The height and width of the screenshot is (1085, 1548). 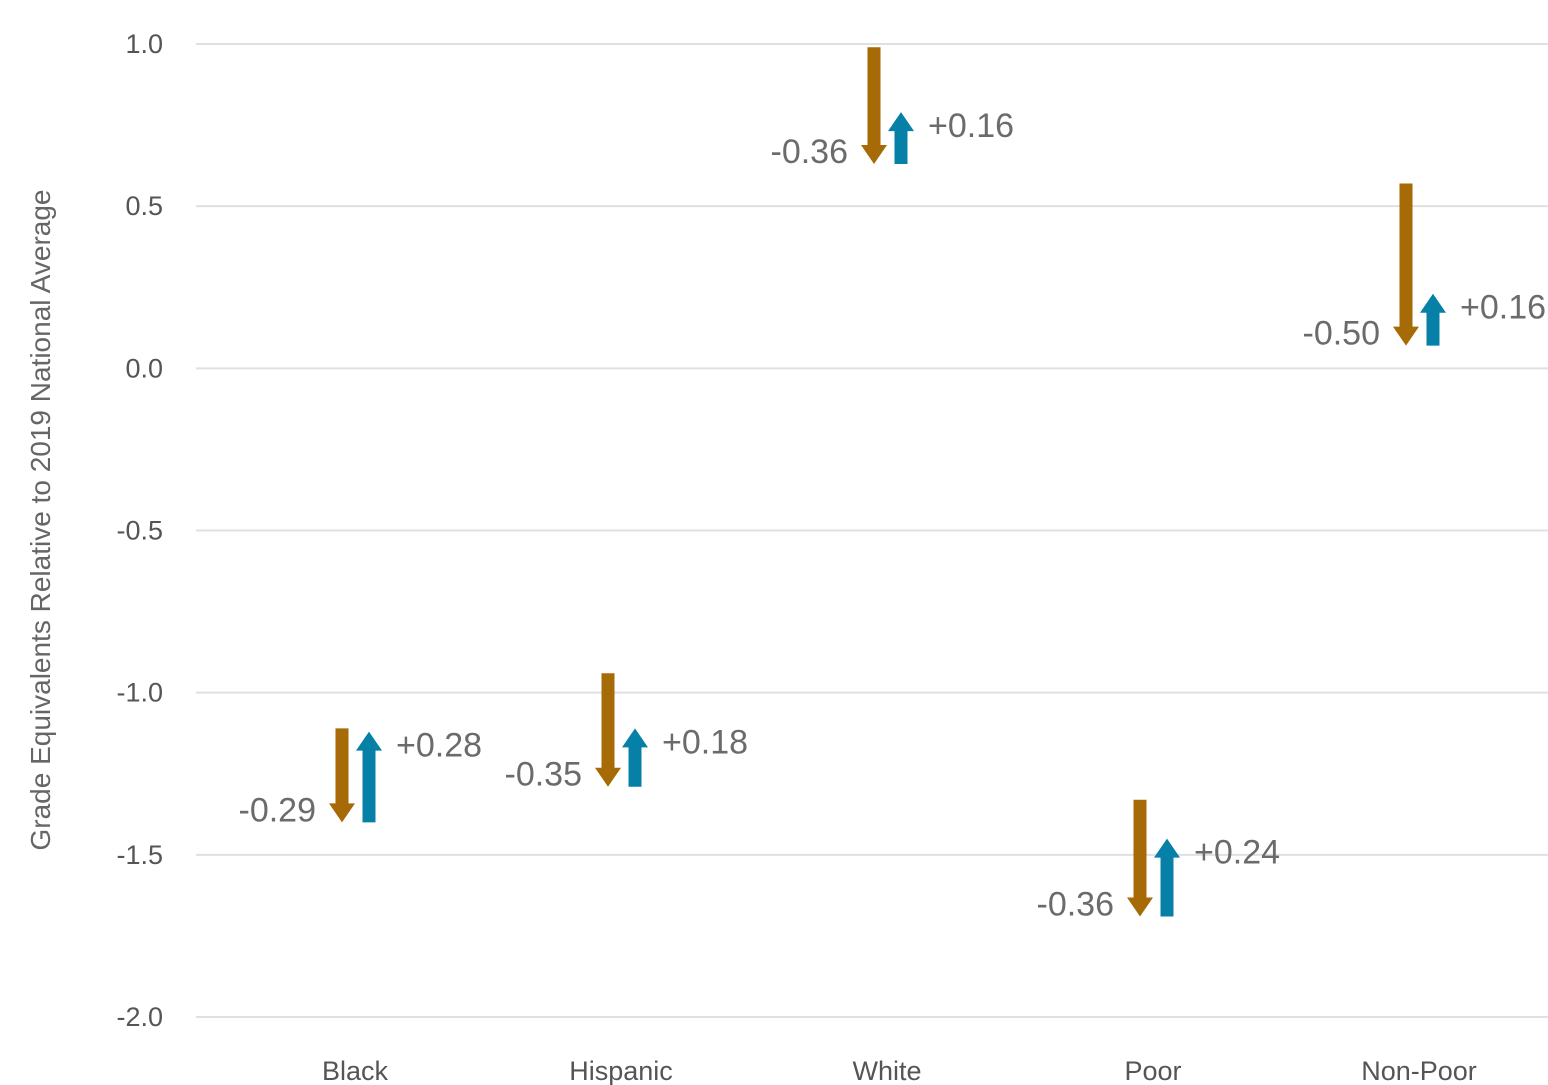 I want to click on recovery-data-label: +0.18, so click(x=705, y=742).